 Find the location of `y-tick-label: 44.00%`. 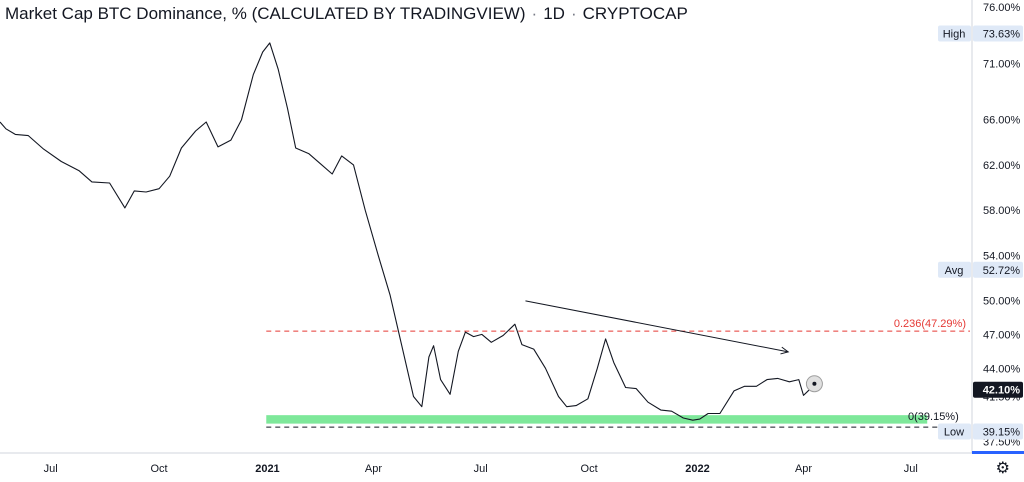

y-tick-label: 44.00% is located at coordinates (1002, 369).